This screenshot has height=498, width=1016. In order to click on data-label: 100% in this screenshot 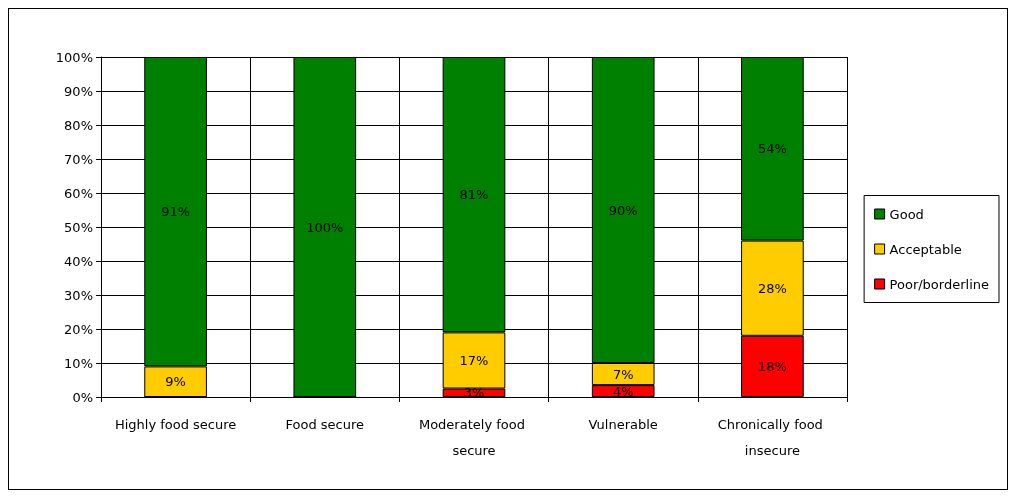, I will do `click(325, 227)`.